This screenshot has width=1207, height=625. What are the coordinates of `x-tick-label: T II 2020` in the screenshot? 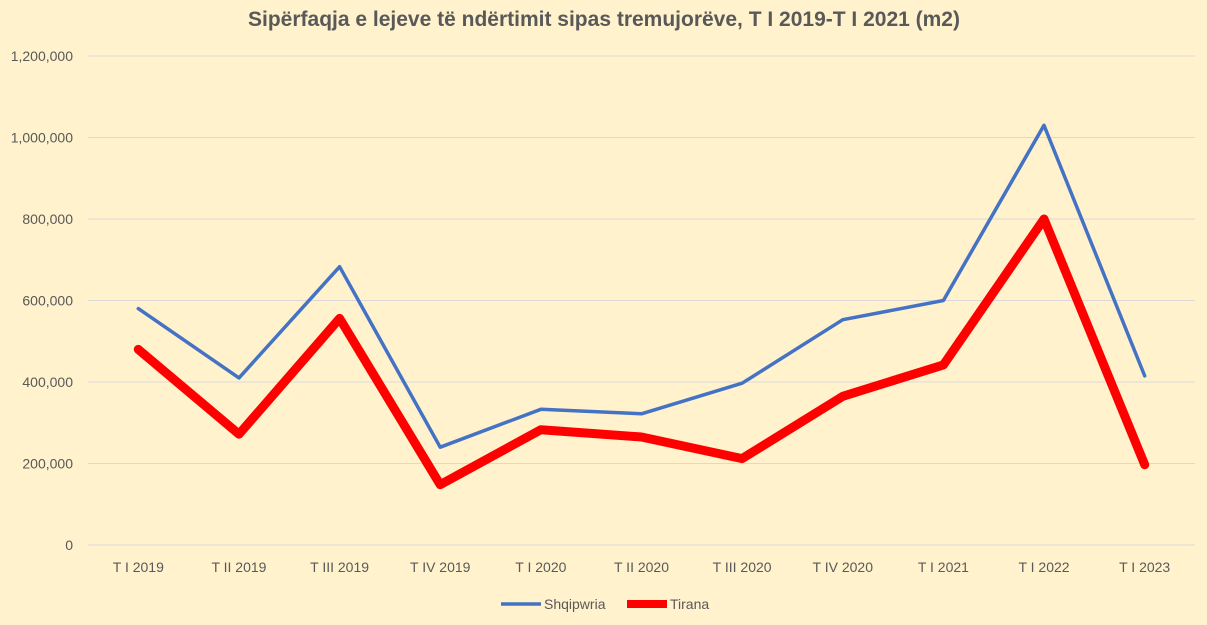 It's located at (641, 567).